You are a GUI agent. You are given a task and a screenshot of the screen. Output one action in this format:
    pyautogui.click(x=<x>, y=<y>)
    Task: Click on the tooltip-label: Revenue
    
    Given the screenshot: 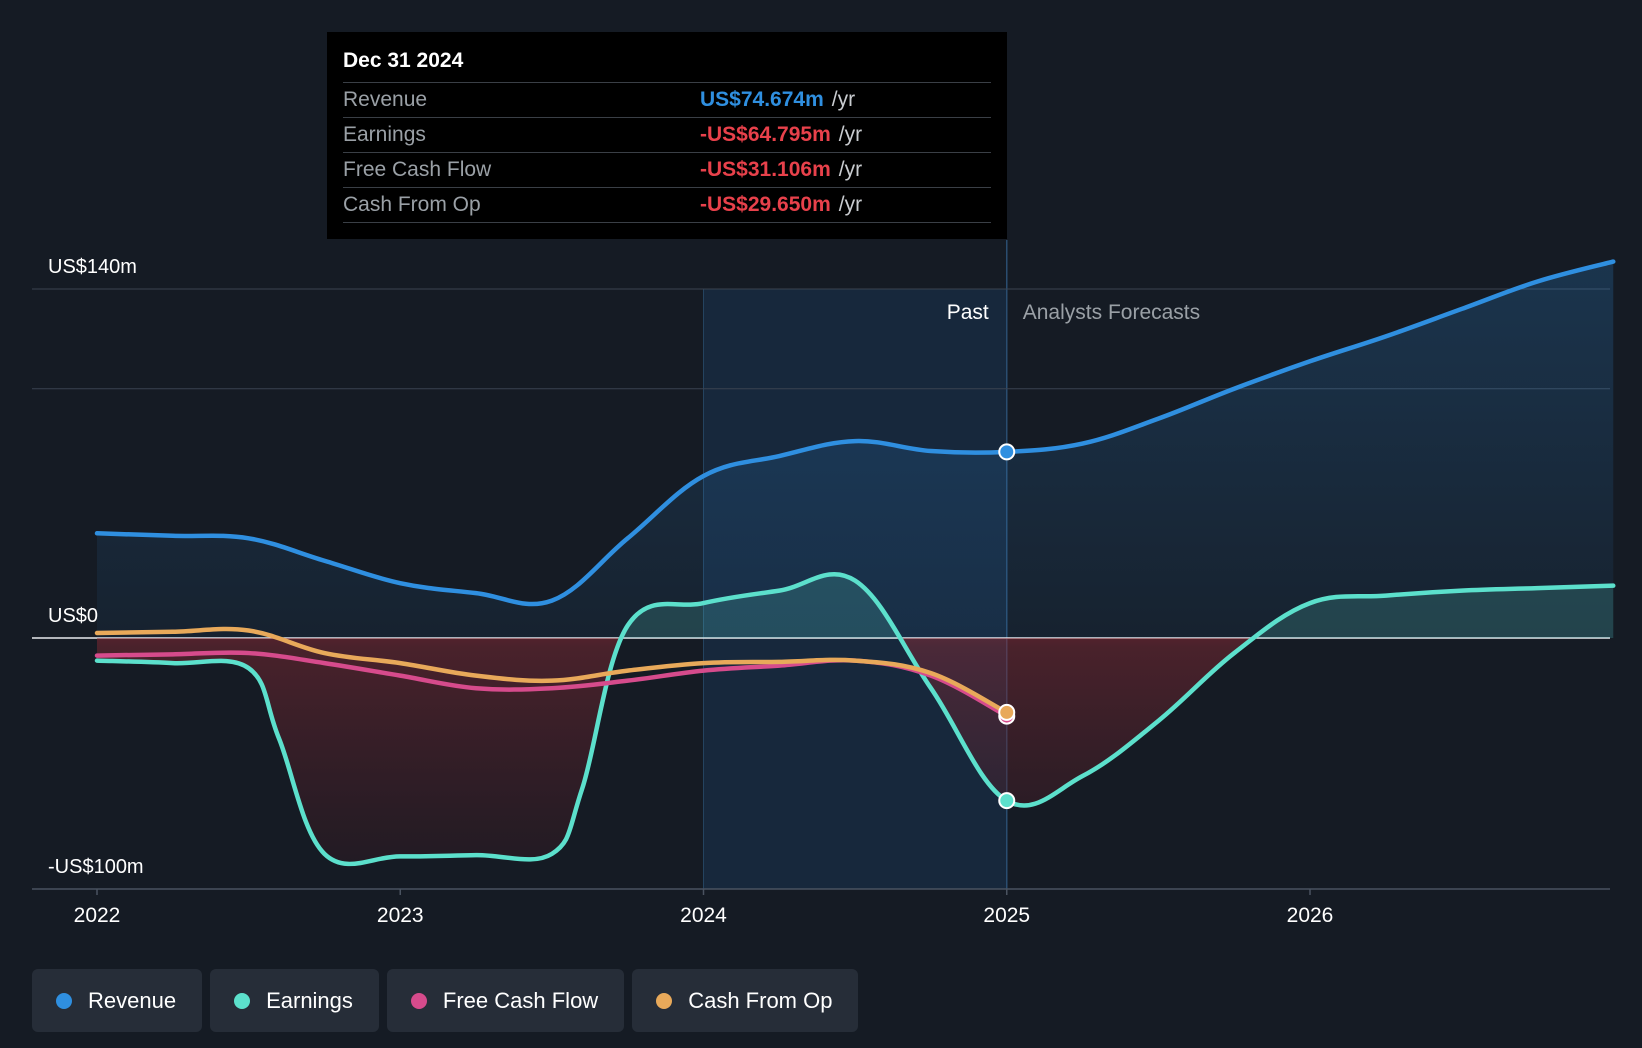 What is the action you would take?
    pyautogui.click(x=385, y=99)
    